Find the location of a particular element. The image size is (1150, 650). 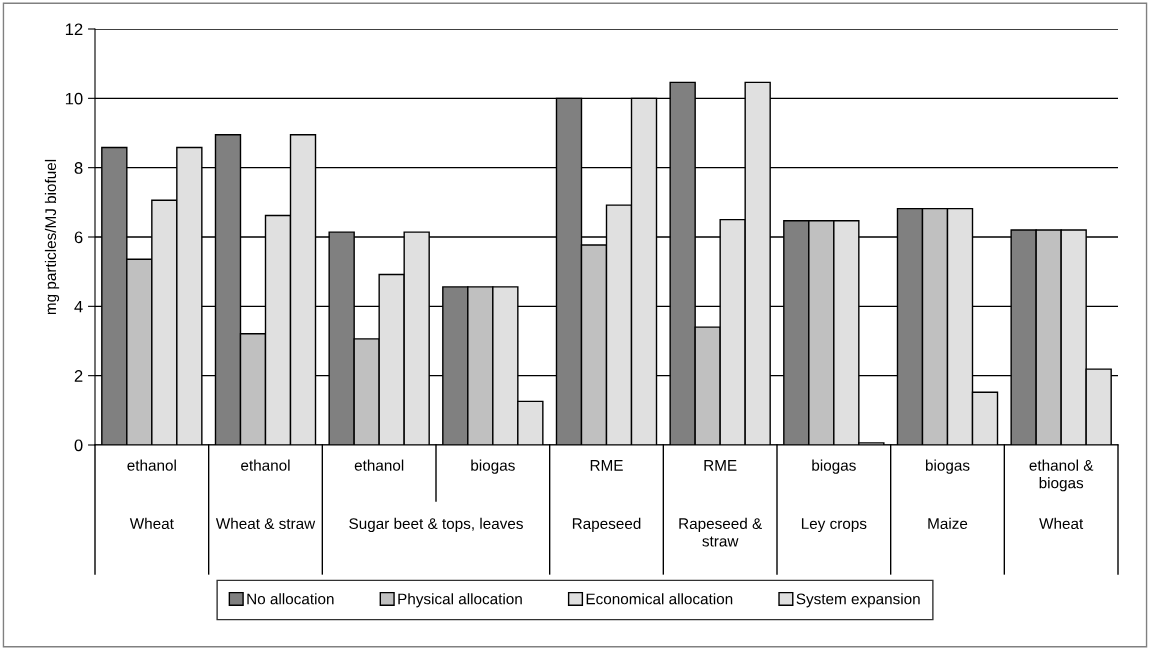

legend-label: Economical allocation is located at coordinates (659, 599).